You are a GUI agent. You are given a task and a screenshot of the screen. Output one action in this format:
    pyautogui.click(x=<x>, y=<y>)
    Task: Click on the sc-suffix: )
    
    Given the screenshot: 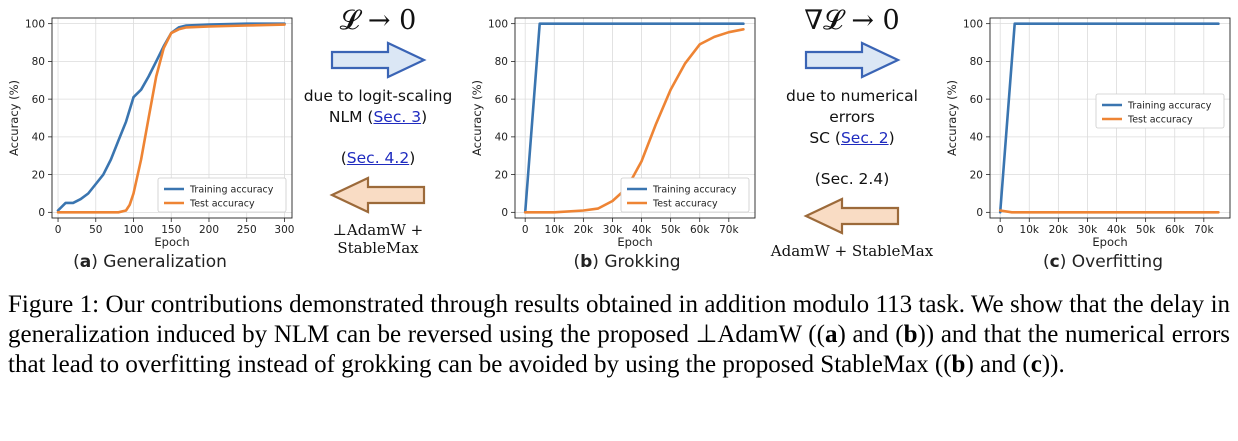 What is the action you would take?
    pyautogui.click(x=891, y=138)
    